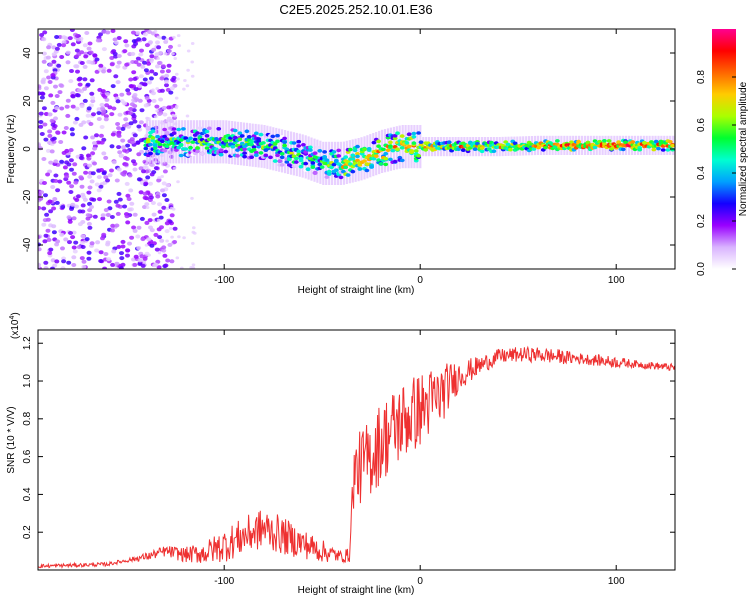 The width and height of the screenshot is (750, 600). I want to click on y-tick-label: 0.4, so click(27, 494).